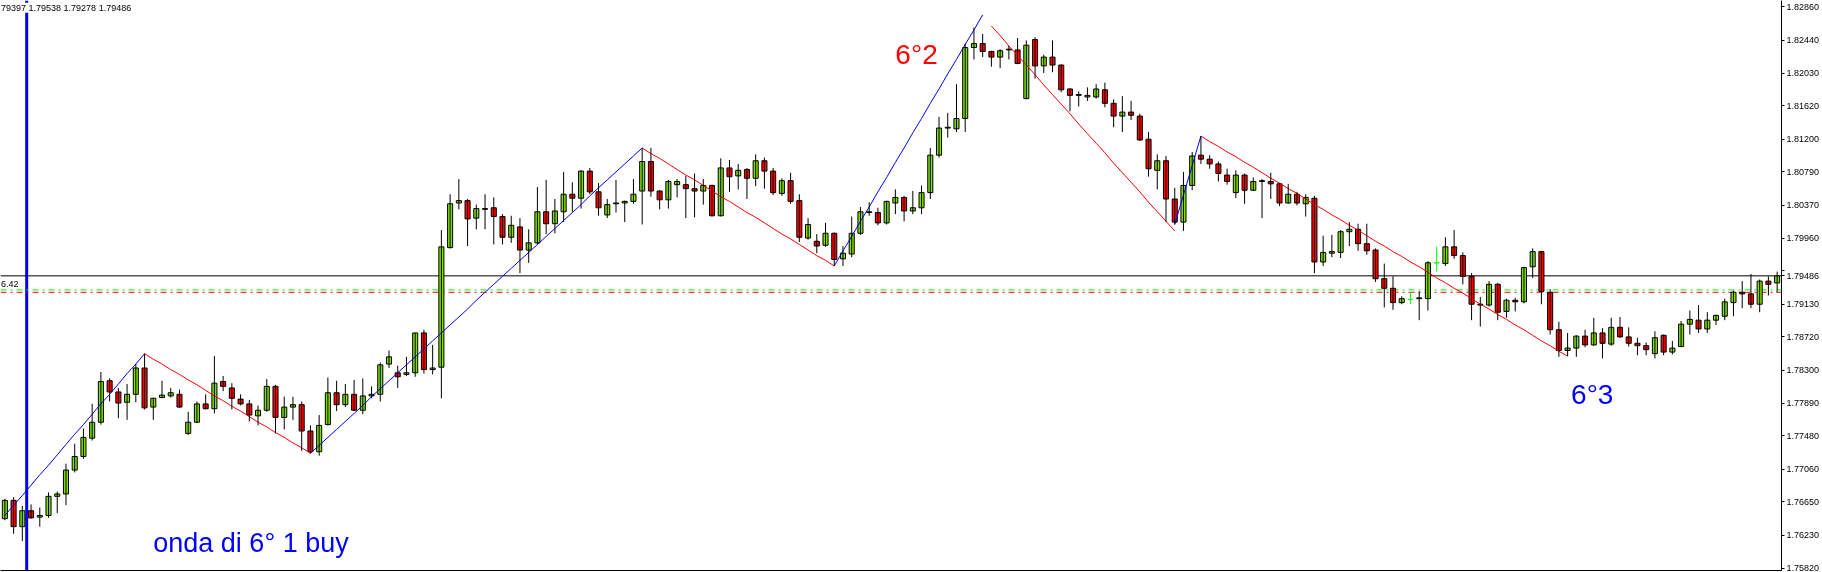  Describe the element at coordinates (1803, 535) in the screenshot. I see `y-tick-label: 1.76230` at that location.